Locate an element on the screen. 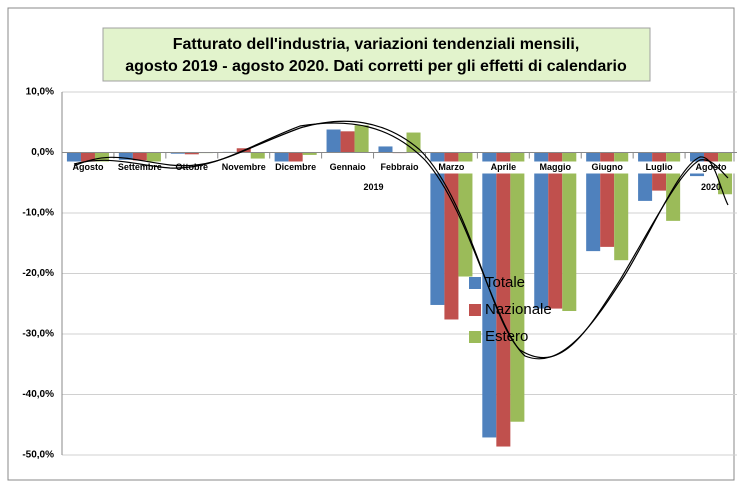 Image resolution: width=741 pixels, height=484 pixels. legend-label: Totale is located at coordinates (505, 282).